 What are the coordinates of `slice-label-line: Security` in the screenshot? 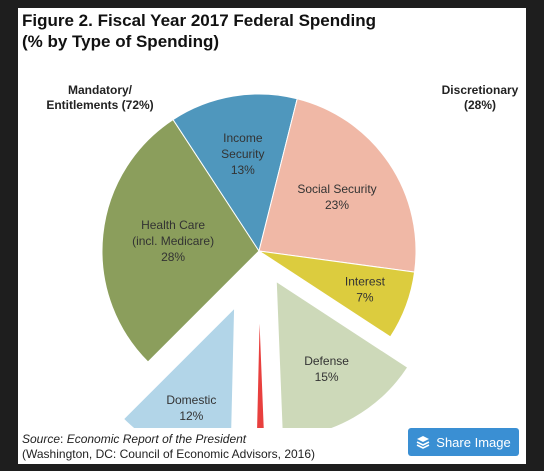 It's located at (242, 154).